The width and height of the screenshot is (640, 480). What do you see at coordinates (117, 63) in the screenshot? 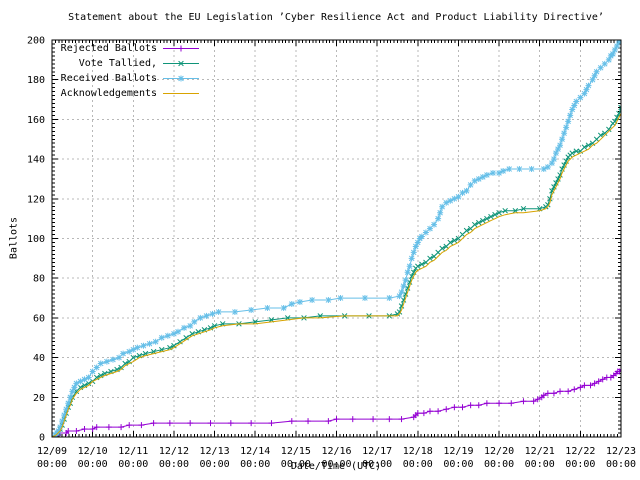
I see `legend-label: Vote Tallied,` at bounding box center [117, 63].